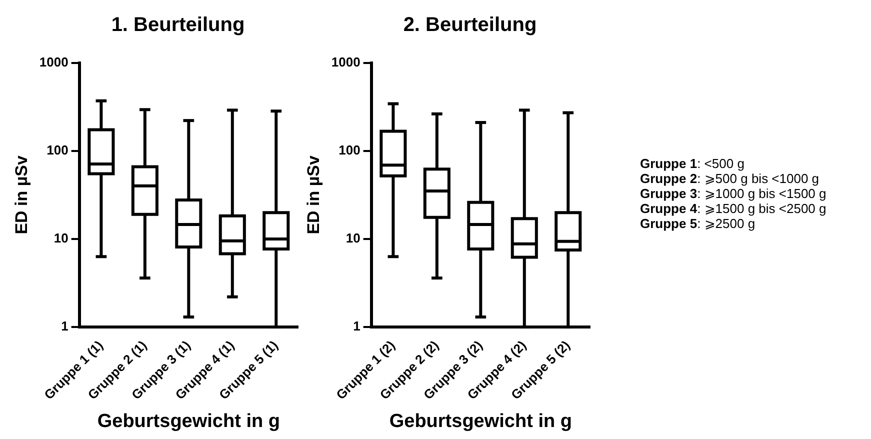  I want to click on chart-title: 2. Beurteilung, so click(470, 25).